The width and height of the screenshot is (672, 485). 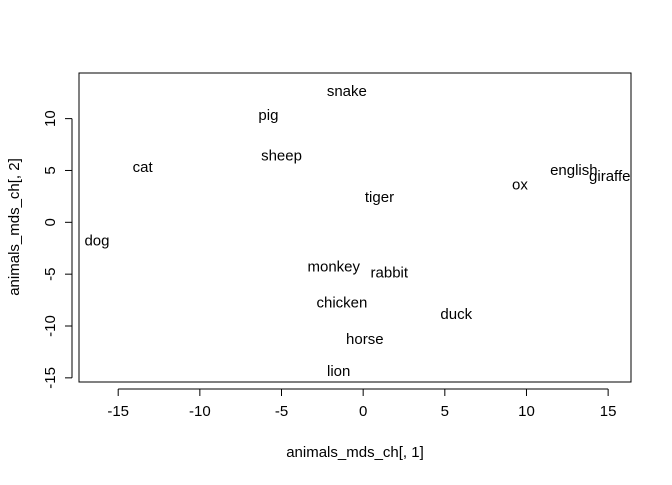 I want to click on point-label-cat: cat, so click(x=143, y=167).